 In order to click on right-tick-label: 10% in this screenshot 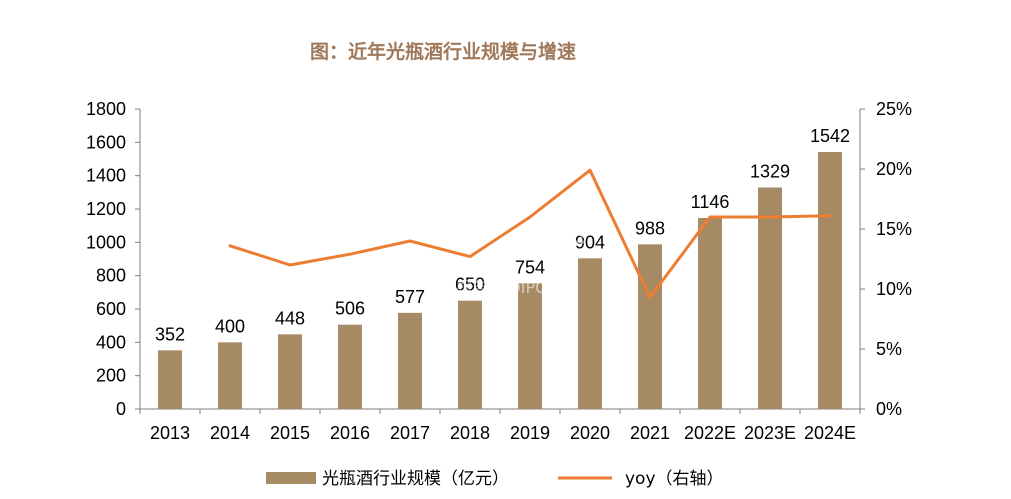, I will do `click(894, 289)`.